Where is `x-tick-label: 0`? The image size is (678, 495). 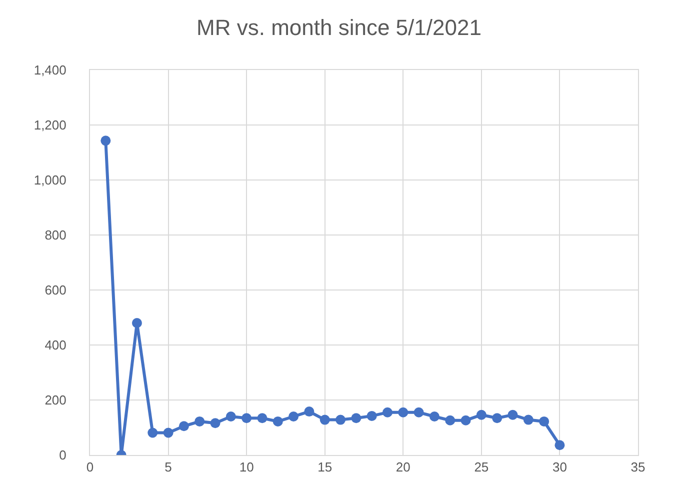 x-tick-label: 0 is located at coordinates (90, 467).